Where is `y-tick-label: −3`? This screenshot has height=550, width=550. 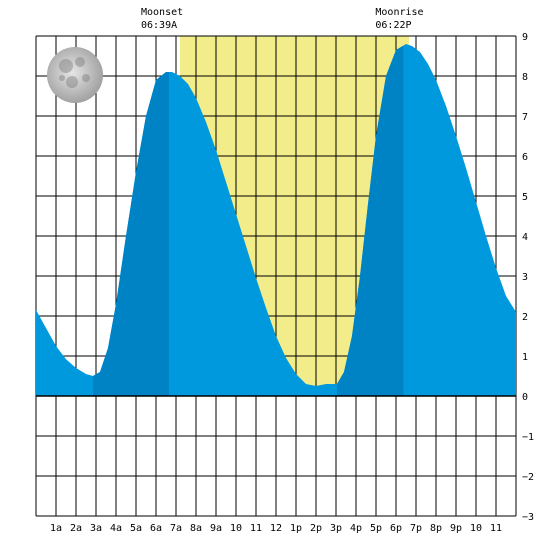
y-tick-label: −3 is located at coordinates (528, 517).